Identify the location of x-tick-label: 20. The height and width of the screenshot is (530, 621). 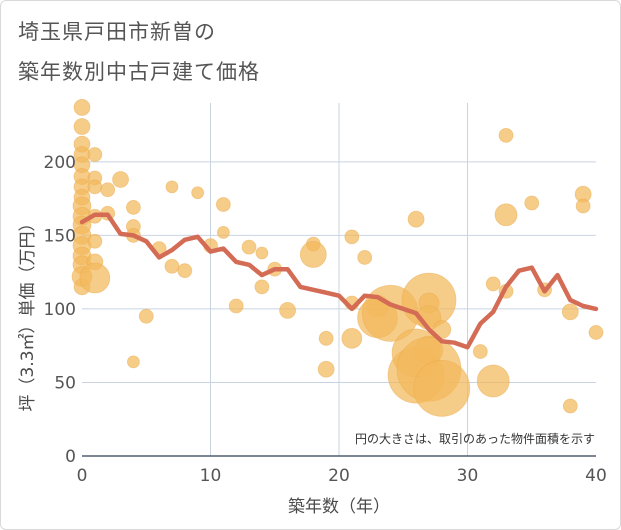
(339, 476).